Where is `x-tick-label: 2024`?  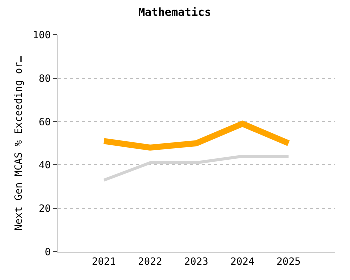
x-tick-label: 2024 is located at coordinates (242, 262).